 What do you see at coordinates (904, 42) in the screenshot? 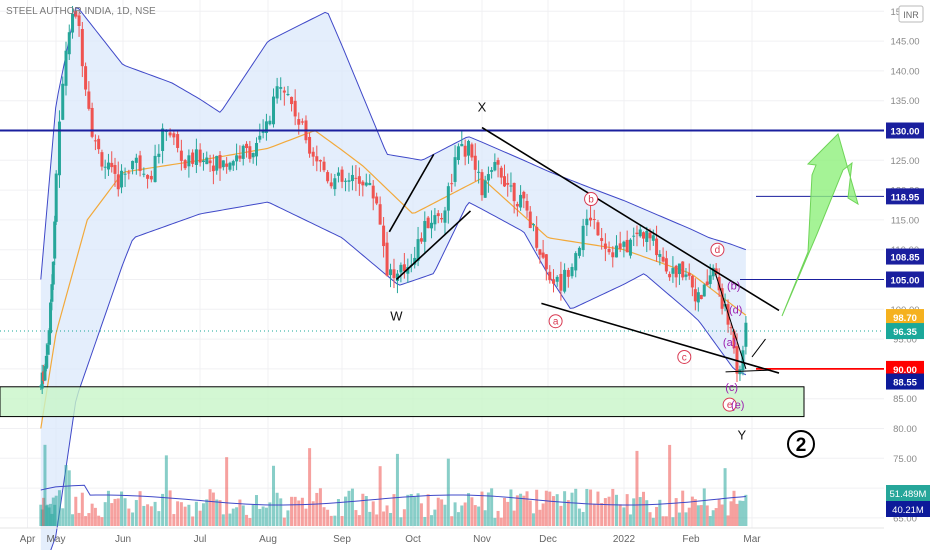
I see `y-tick-label: 145.00` at bounding box center [904, 42].